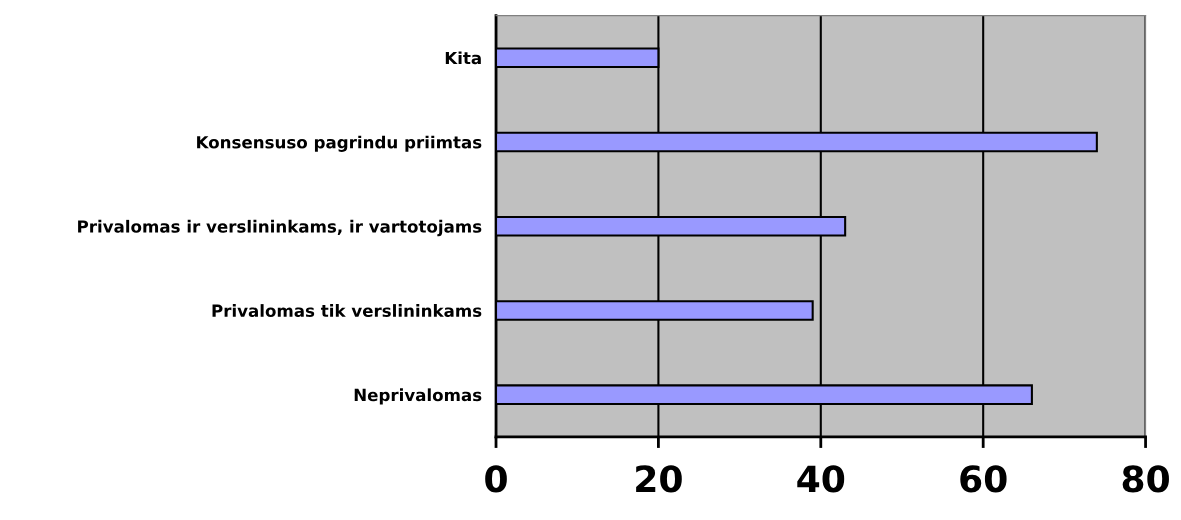 This screenshot has height=520, width=1181. What do you see at coordinates (280, 228) in the screenshot?
I see `y-tick-label: Privalomas ir verslininkams, ir vartotojams` at bounding box center [280, 228].